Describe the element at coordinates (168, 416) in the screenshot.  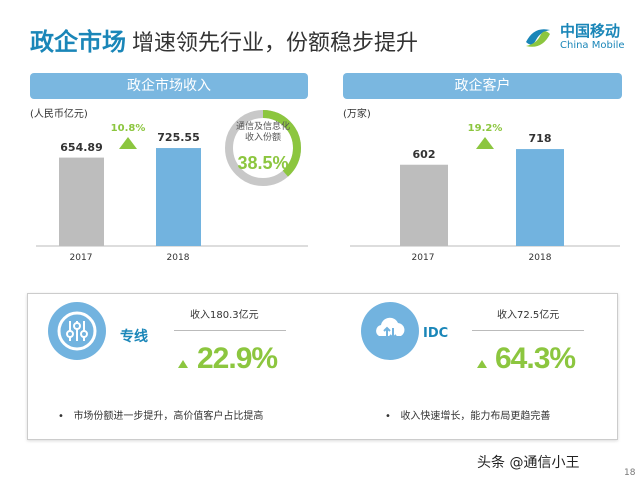
I see `card1-bullet-text: 市场份额进一步提升，高价值客户占比提高` at that location.